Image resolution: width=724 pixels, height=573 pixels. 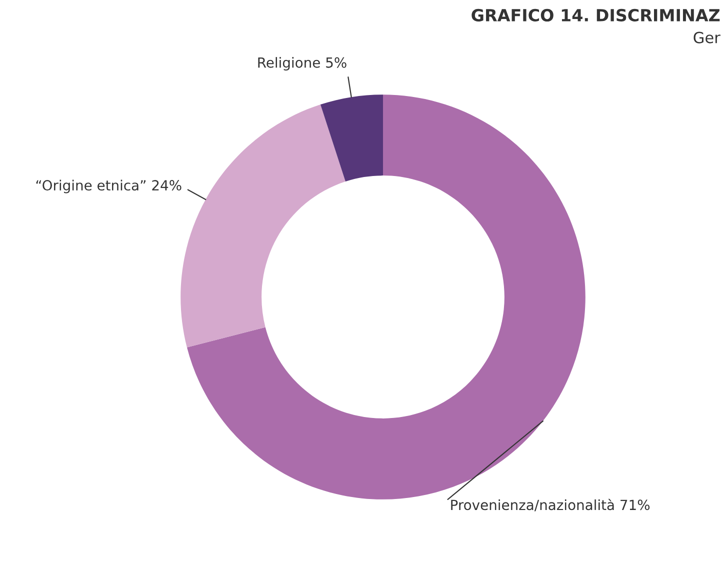 I want to click on slice-label: “Origine etnica” 24%, so click(x=109, y=187).